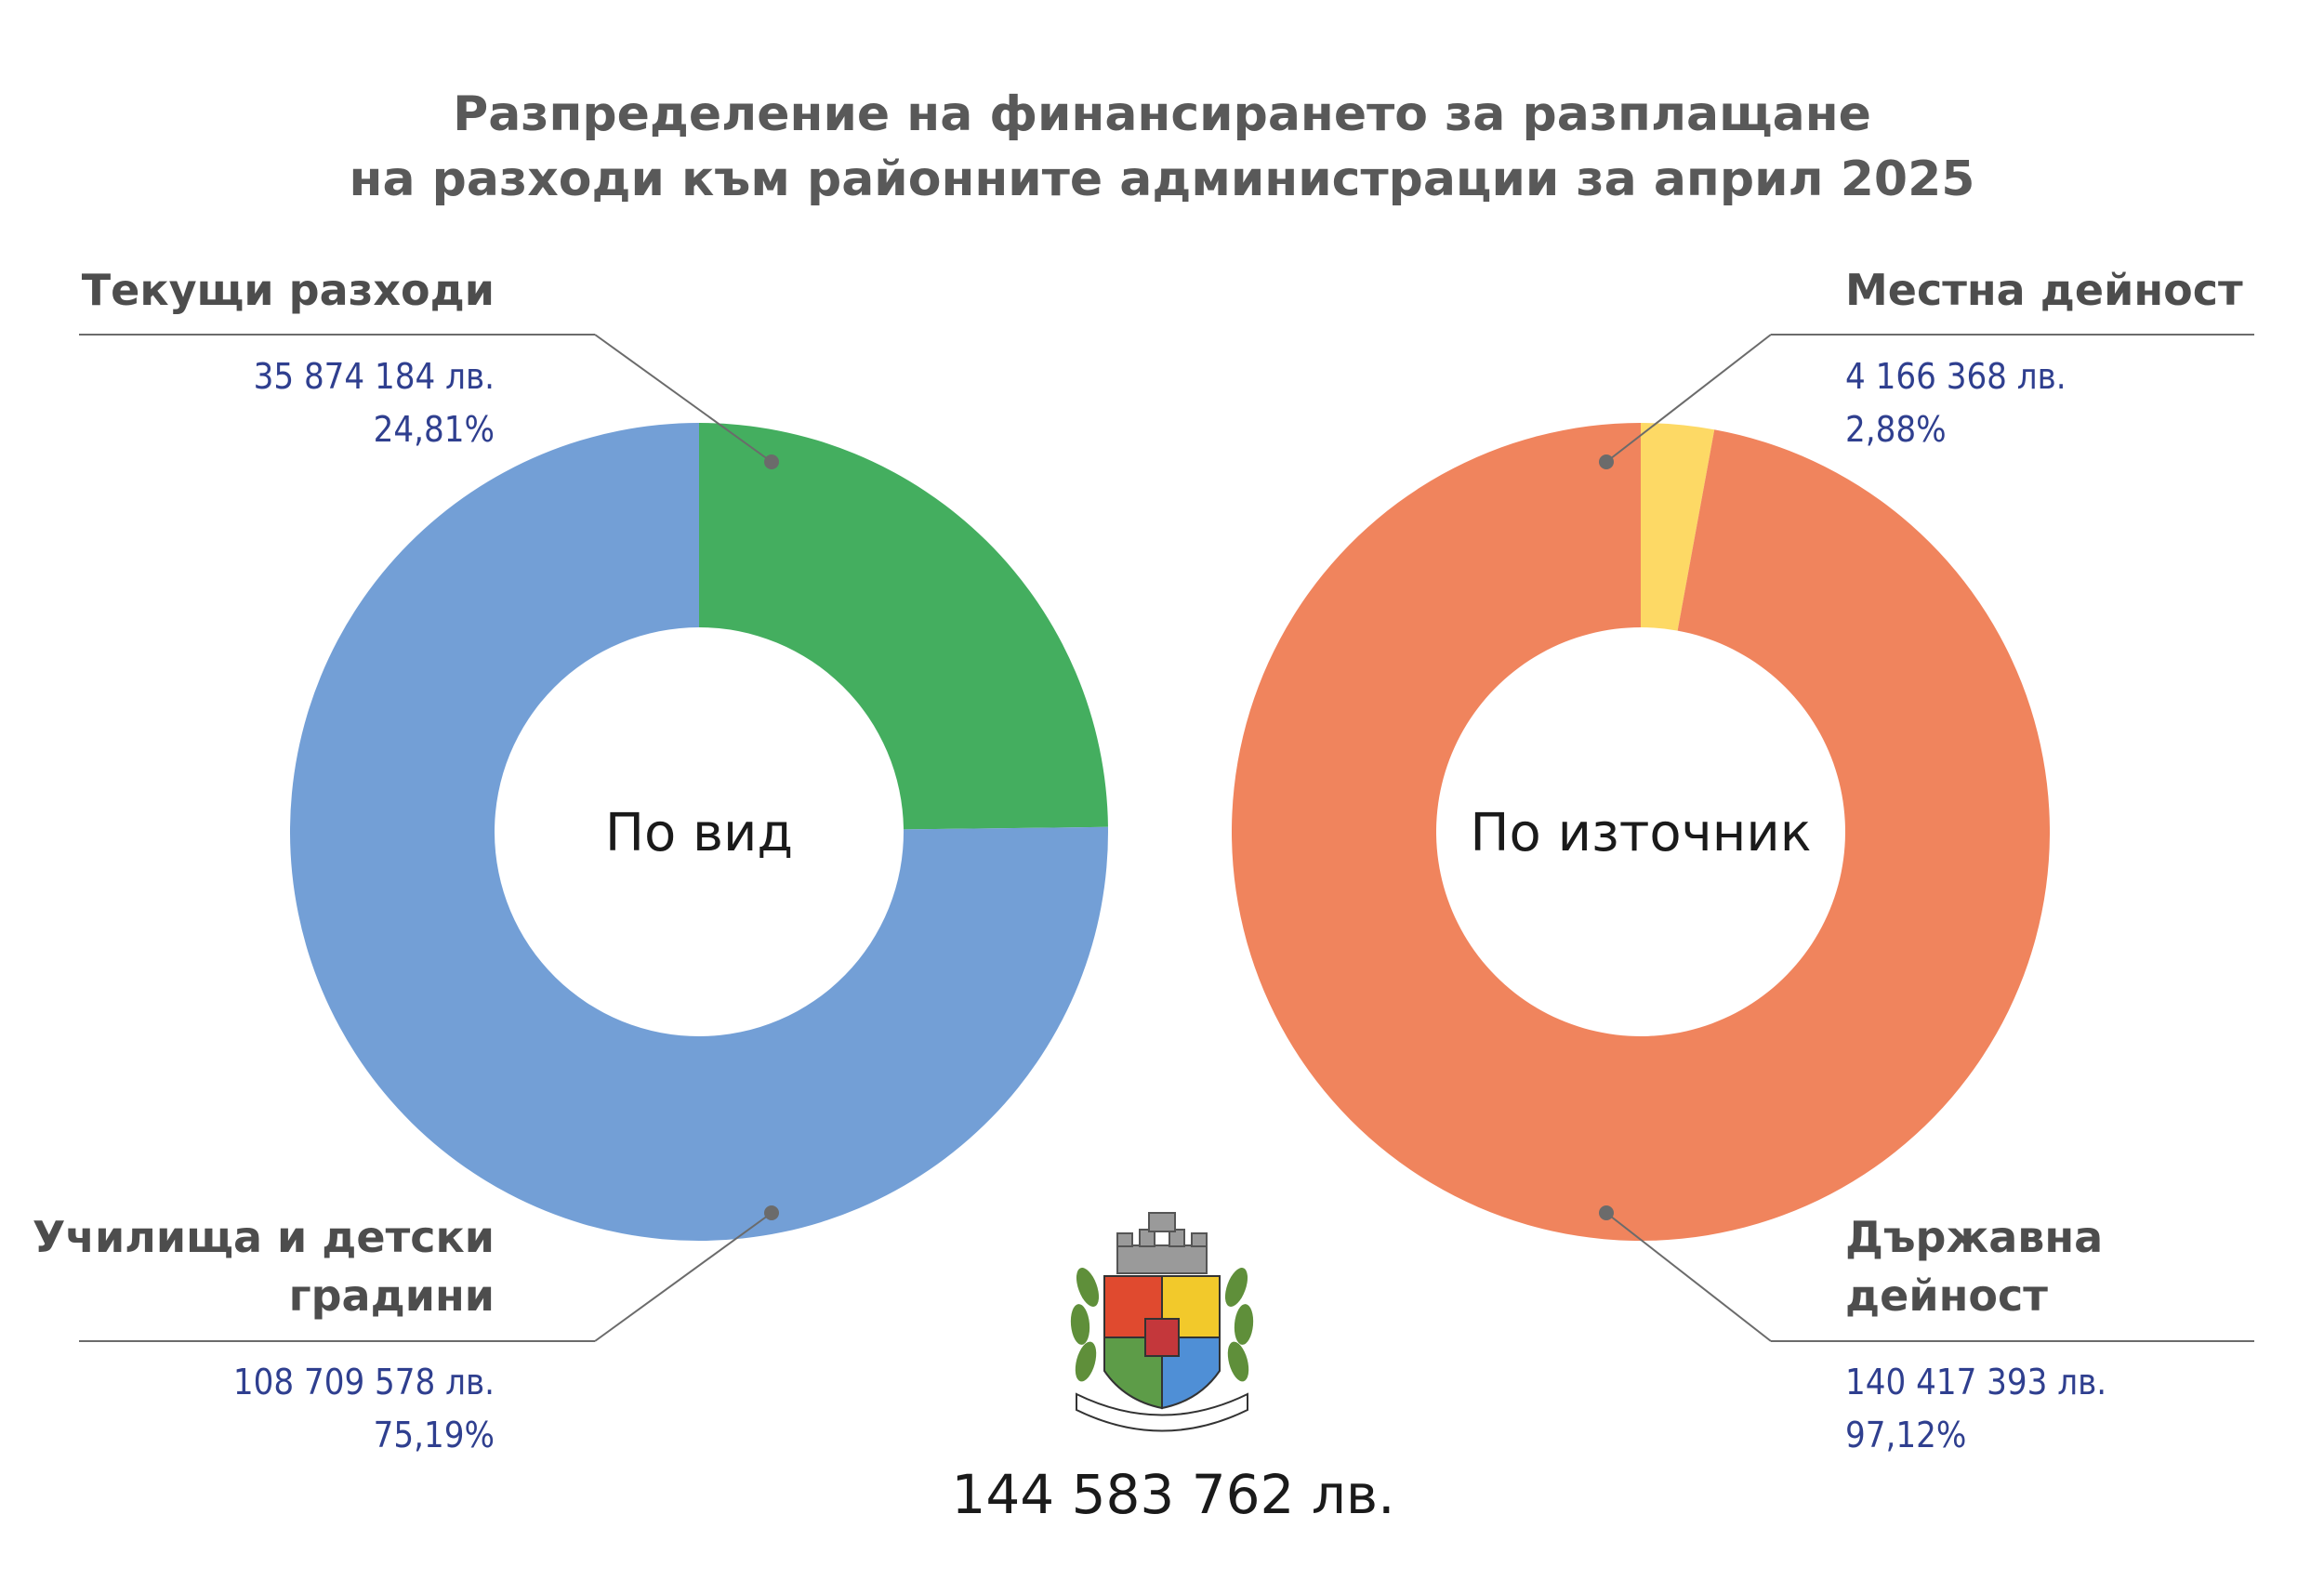  Describe the element at coordinates (1946, 1296) in the screenshot. I see `slice-label-line-2: дейност` at that location.